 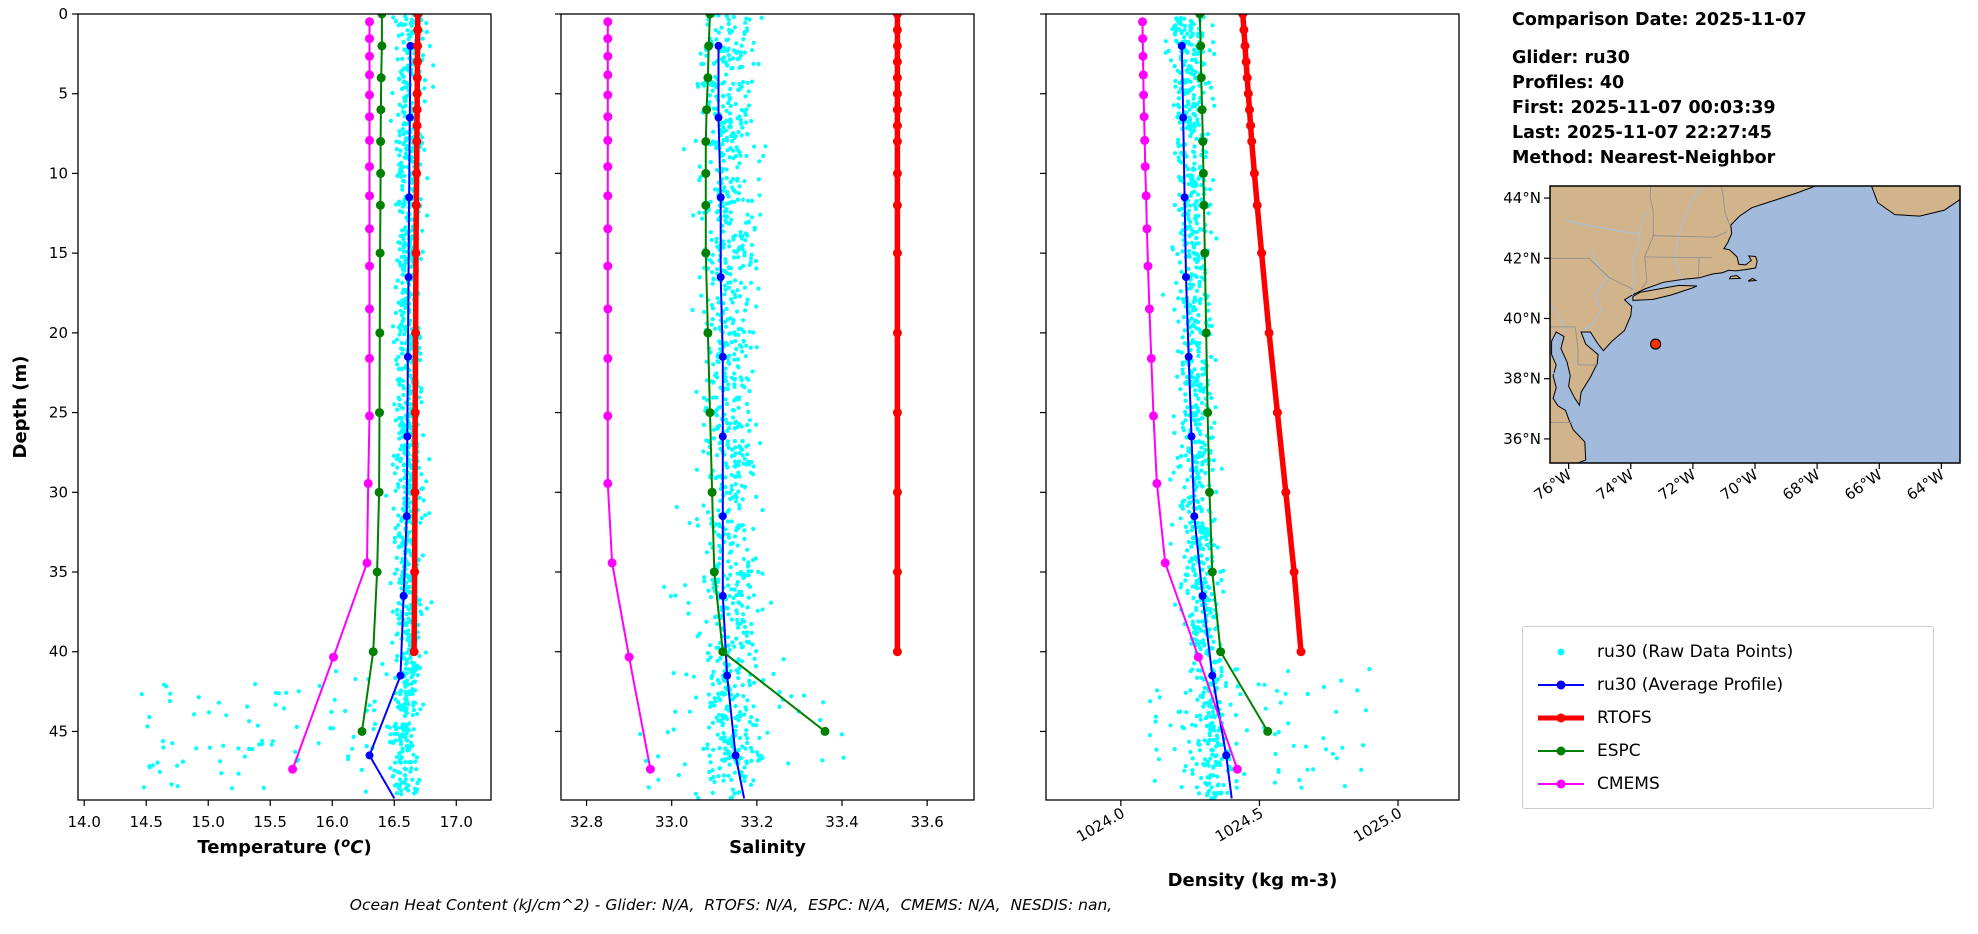 What do you see at coordinates (456, 822) in the screenshot?
I see `svg-text: 17.0` at bounding box center [456, 822].